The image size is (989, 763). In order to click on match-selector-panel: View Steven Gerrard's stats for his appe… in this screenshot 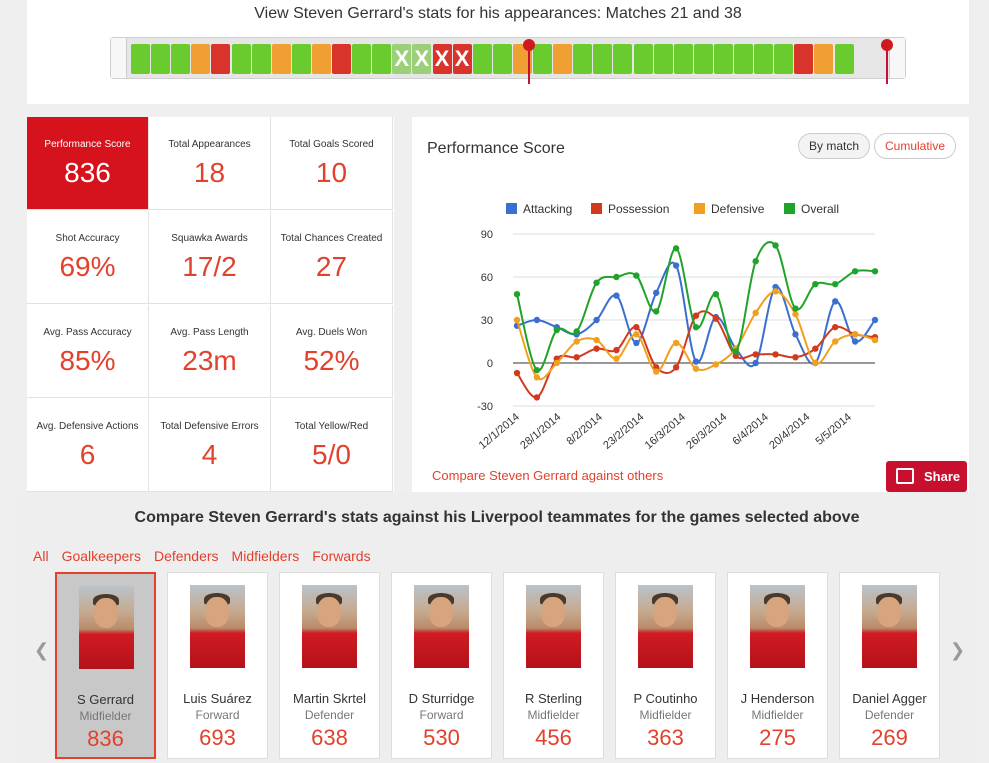, I will do `click(498, 52)`.